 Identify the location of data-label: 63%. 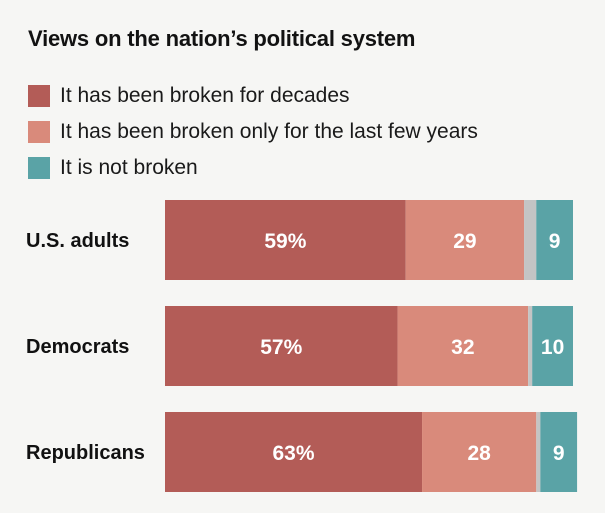
(294, 453).